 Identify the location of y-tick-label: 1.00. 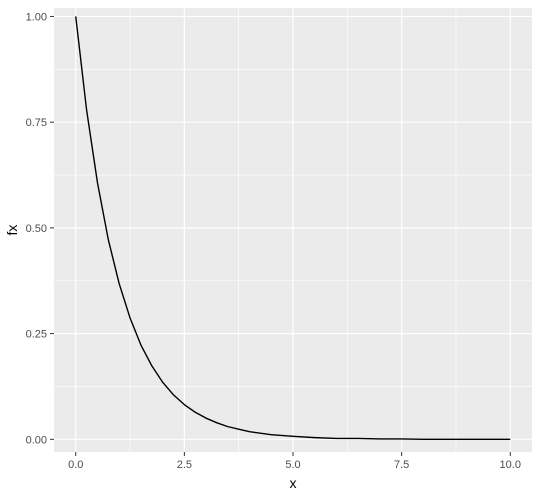
(36, 17).